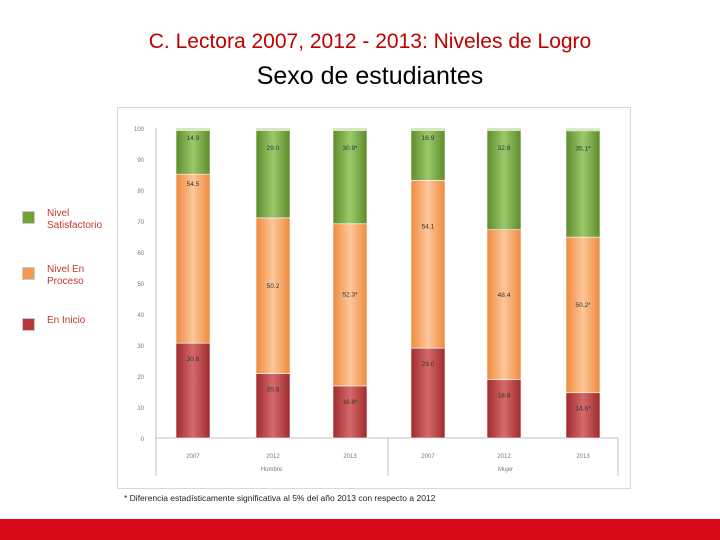 The width and height of the screenshot is (720, 540). What do you see at coordinates (140, 161) in the screenshot?
I see `y-tick-label: 90` at bounding box center [140, 161].